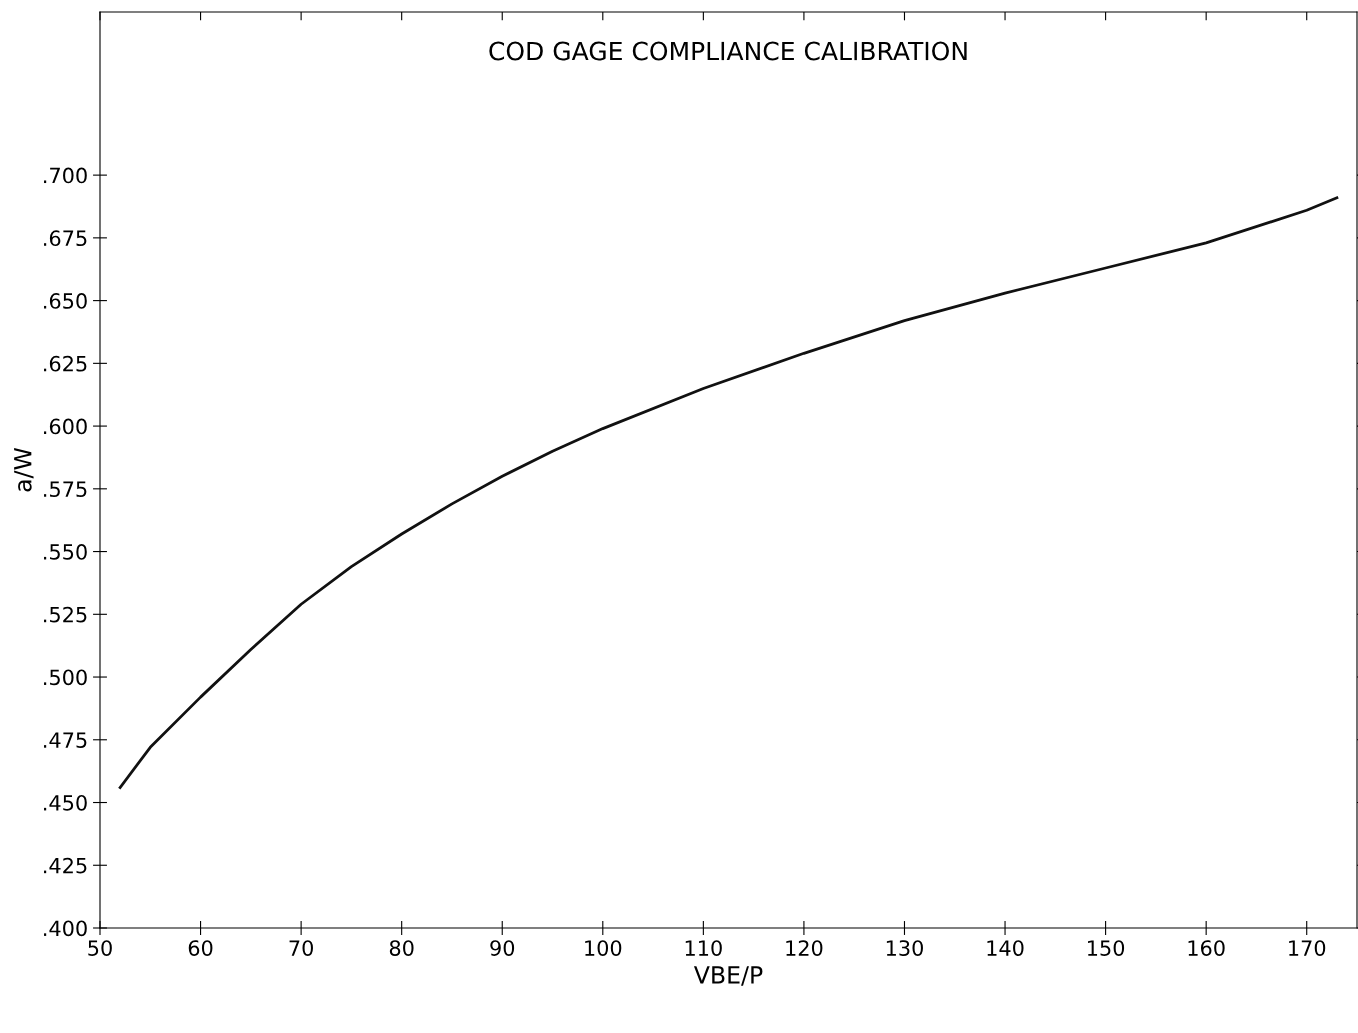  I want to click on y-tick-label: .525, so click(65, 614).